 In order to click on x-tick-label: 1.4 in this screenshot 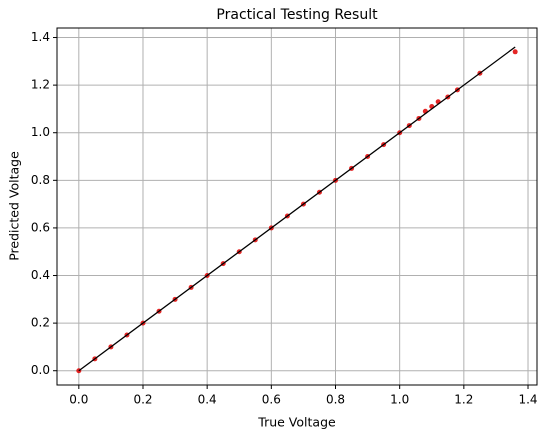, I will do `click(527, 400)`.